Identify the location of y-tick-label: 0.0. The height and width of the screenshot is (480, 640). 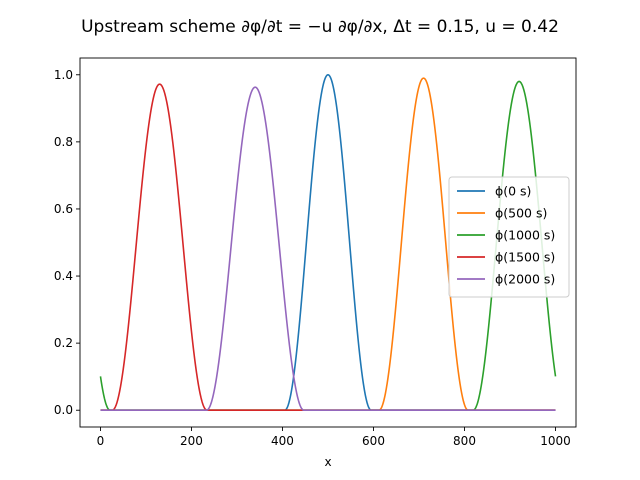
(63, 410).